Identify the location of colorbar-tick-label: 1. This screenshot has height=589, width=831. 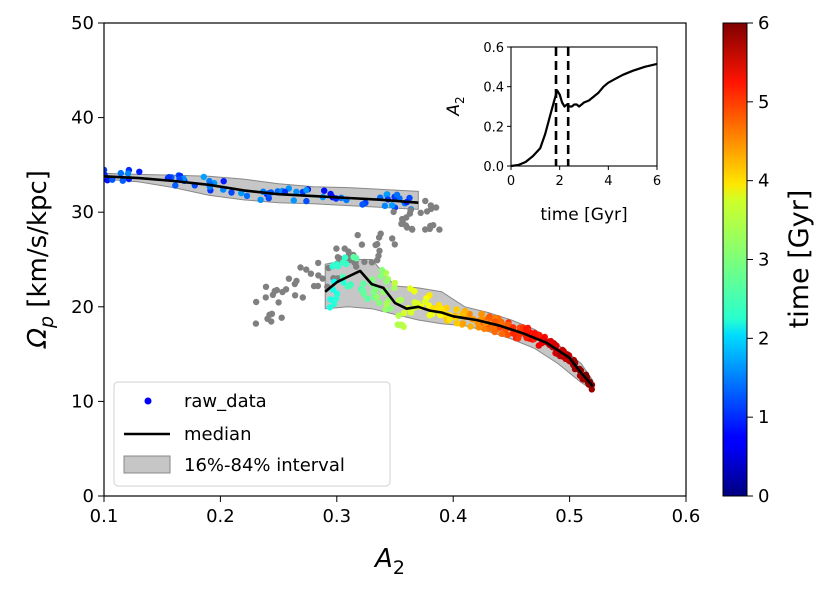
(763, 417).